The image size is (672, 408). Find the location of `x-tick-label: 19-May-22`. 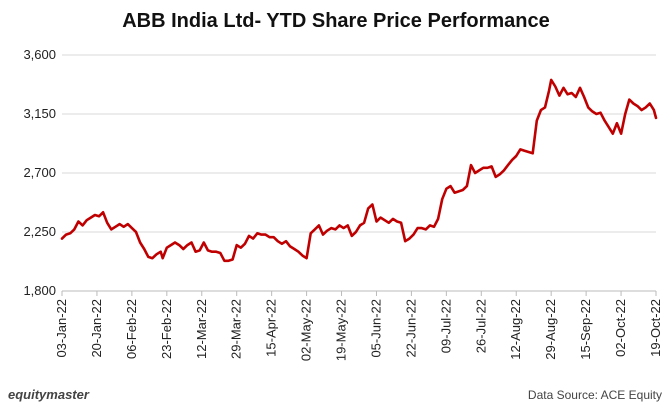

x-tick-label: 19-May-22 is located at coordinates (341, 330).